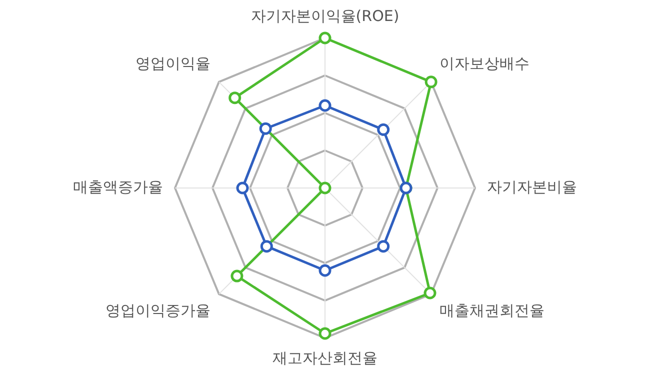 This screenshot has height=375, width=650. Describe the element at coordinates (325, 357) in the screenshot. I see `spoke-label: 재고자산회전율` at that location.